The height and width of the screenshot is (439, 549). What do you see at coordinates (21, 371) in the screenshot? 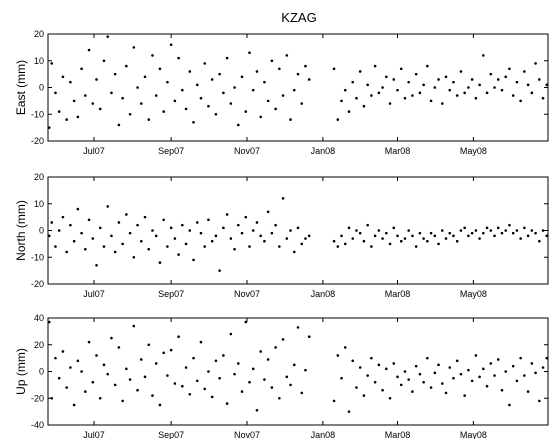
I see `y-axis-label: Up (mm)` at bounding box center [21, 371].